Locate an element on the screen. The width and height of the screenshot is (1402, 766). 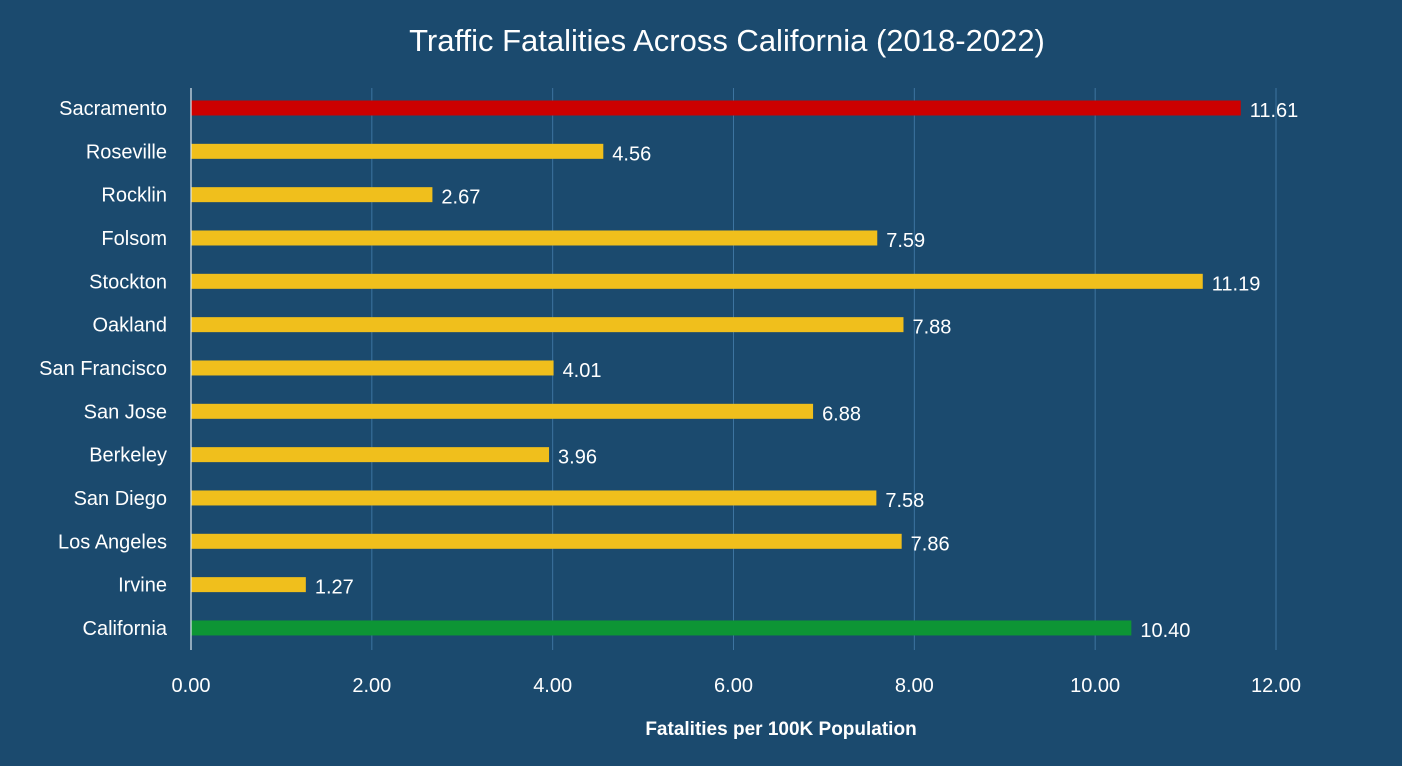
value-label: 6.88 is located at coordinates (841, 414).